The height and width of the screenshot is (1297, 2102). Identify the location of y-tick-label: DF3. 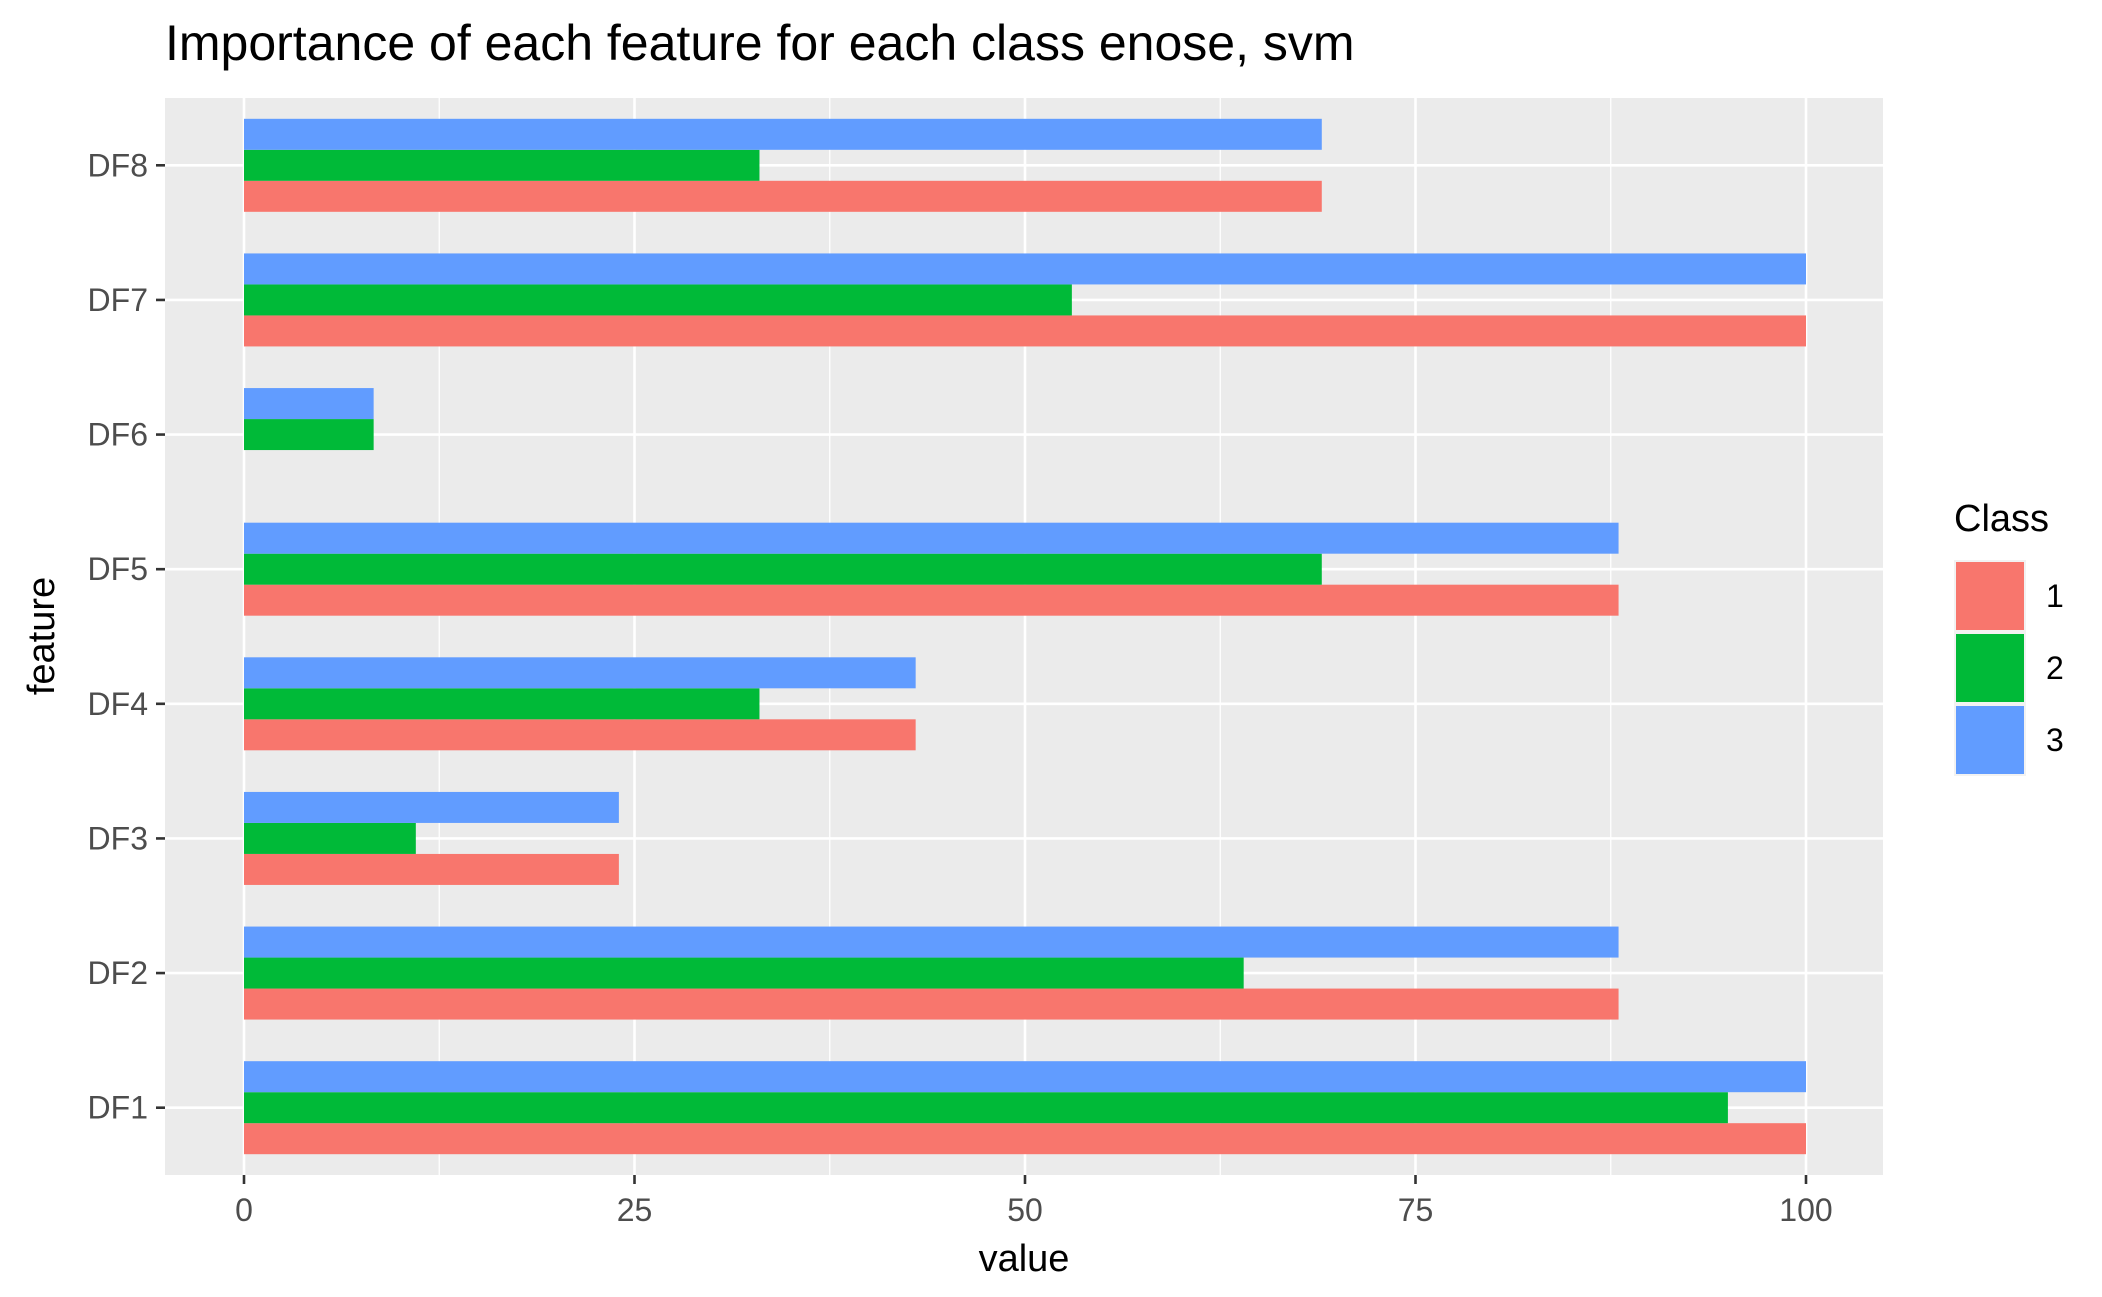
(118, 838).